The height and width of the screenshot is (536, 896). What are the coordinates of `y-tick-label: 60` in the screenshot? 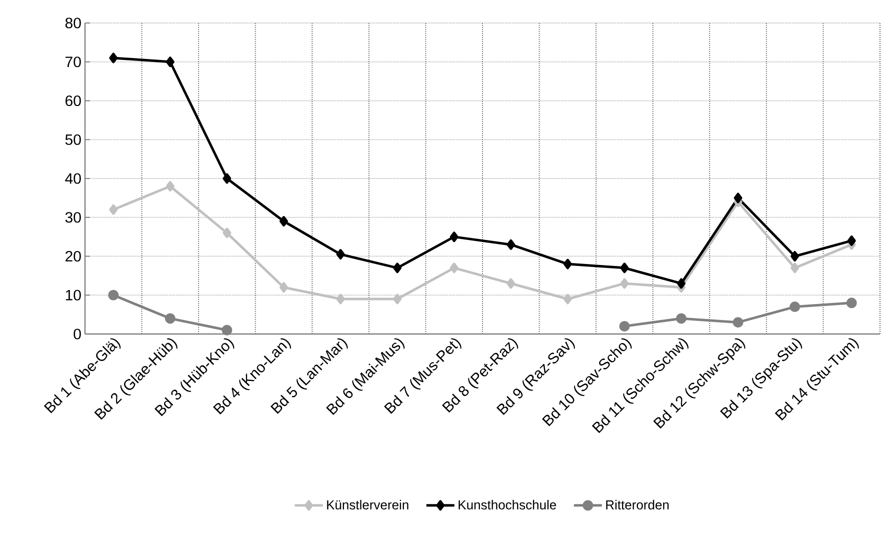 It's located at (73, 100).